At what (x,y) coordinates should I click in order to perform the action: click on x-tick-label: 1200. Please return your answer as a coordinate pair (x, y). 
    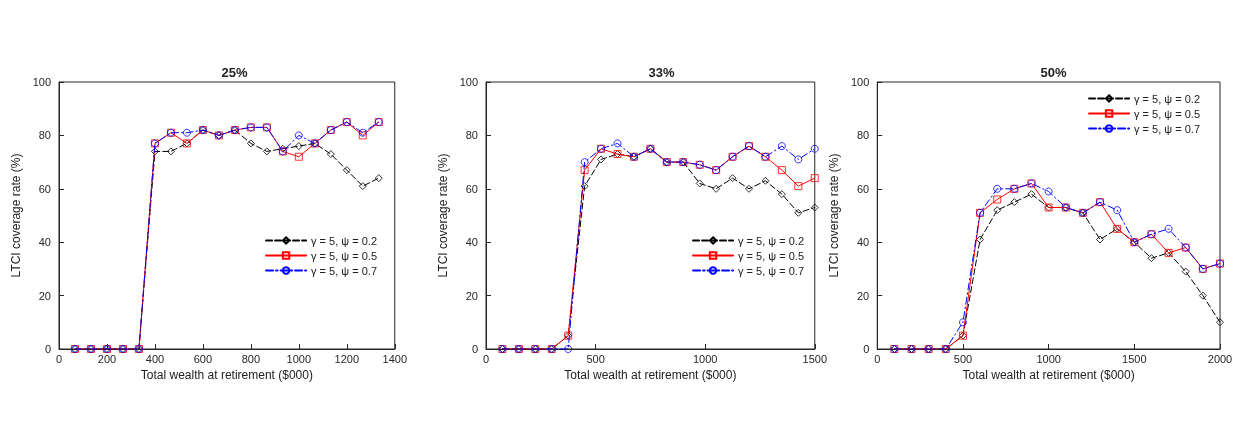
    Looking at the image, I should click on (347, 358).